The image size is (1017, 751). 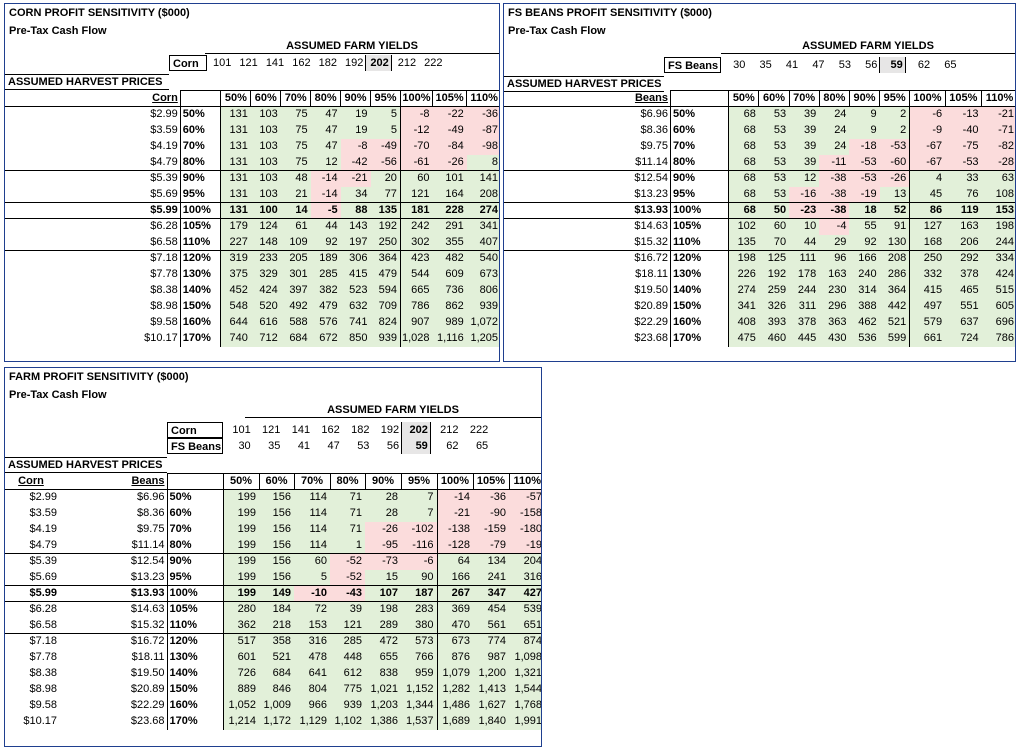 I want to click on yield-pct-header: 105%, so click(x=963, y=98).